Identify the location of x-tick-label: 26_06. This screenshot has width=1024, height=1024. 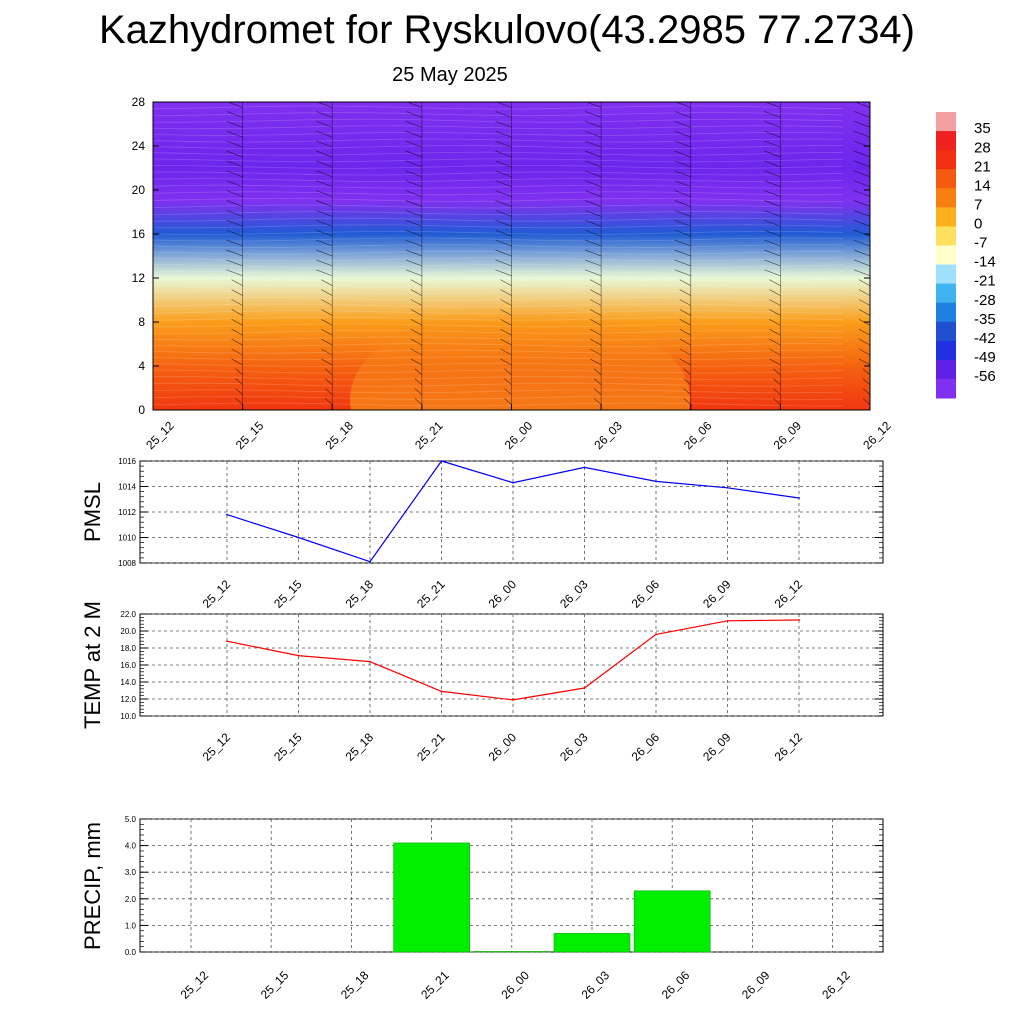
(646, 594).